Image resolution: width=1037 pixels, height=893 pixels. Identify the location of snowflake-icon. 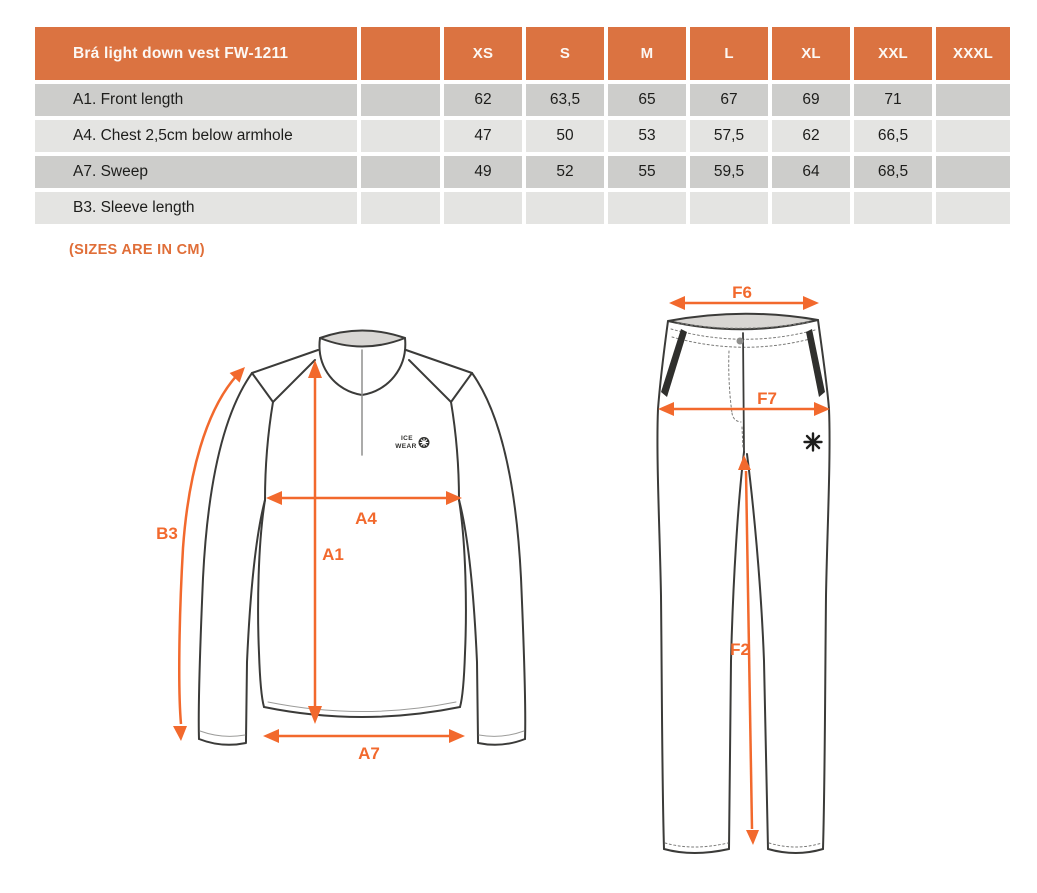
(813, 442).